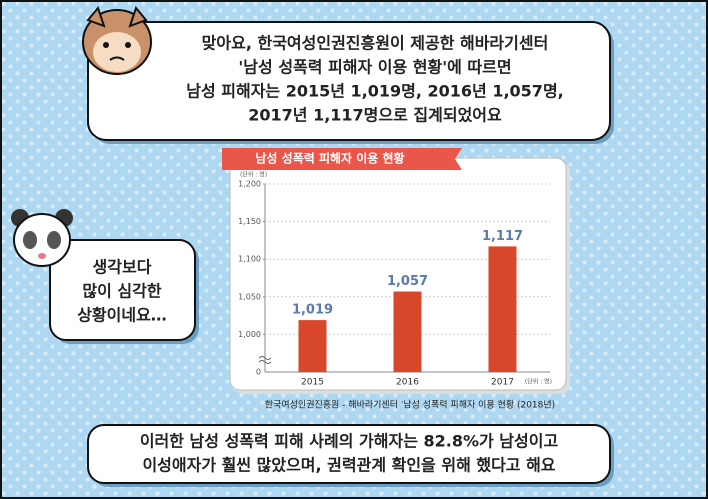 The width and height of the screenshot is (708, 499). Describe the element at coordinates (375, 91) in the screenshot. I see `bubble-text: 남성 피해자는 2015년 1,019명, 2016년 1,057명,` at that location.